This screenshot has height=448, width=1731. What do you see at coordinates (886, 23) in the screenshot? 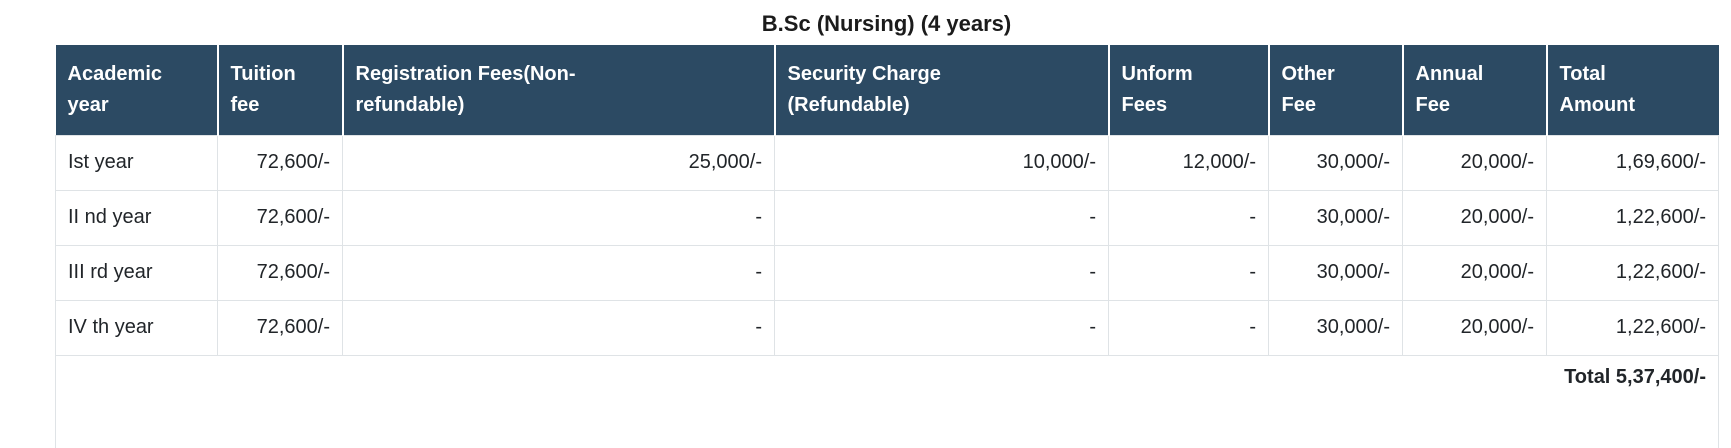
I see `table-title: B.Sc (Nursing) (4 years)` at bounding box center [886, 23].